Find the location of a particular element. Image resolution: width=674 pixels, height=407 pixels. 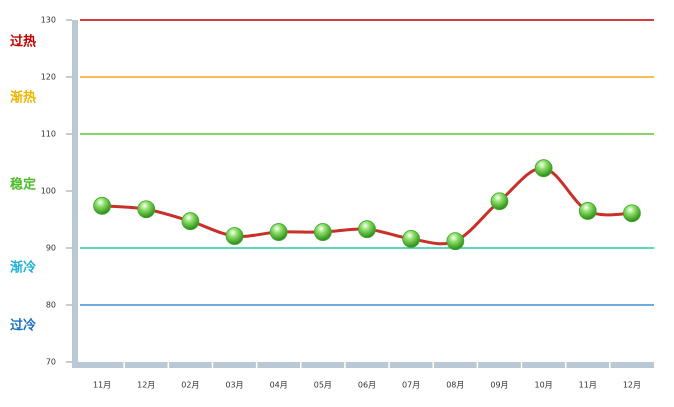

x-tick-label: 07月 is located at coordinates (411, 385).